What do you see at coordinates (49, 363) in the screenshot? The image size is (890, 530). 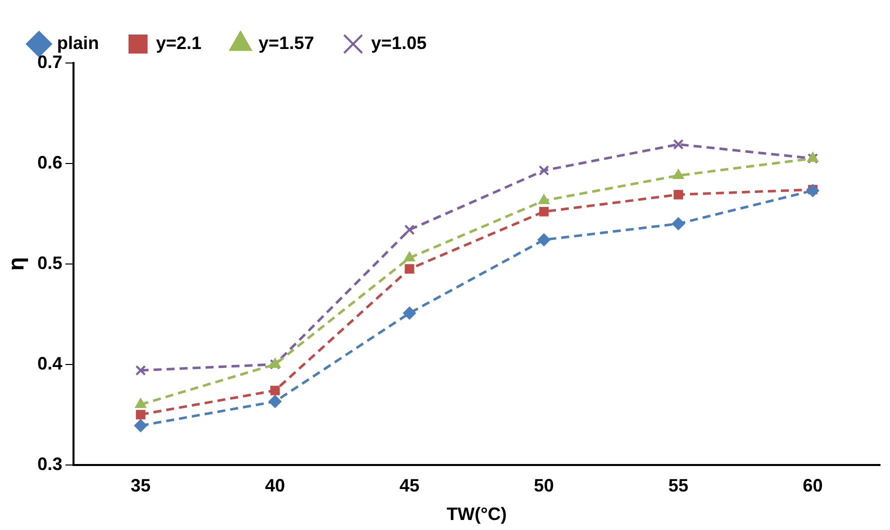 I see `y-tick-label: 0.4` at bounding box center [49, 363].